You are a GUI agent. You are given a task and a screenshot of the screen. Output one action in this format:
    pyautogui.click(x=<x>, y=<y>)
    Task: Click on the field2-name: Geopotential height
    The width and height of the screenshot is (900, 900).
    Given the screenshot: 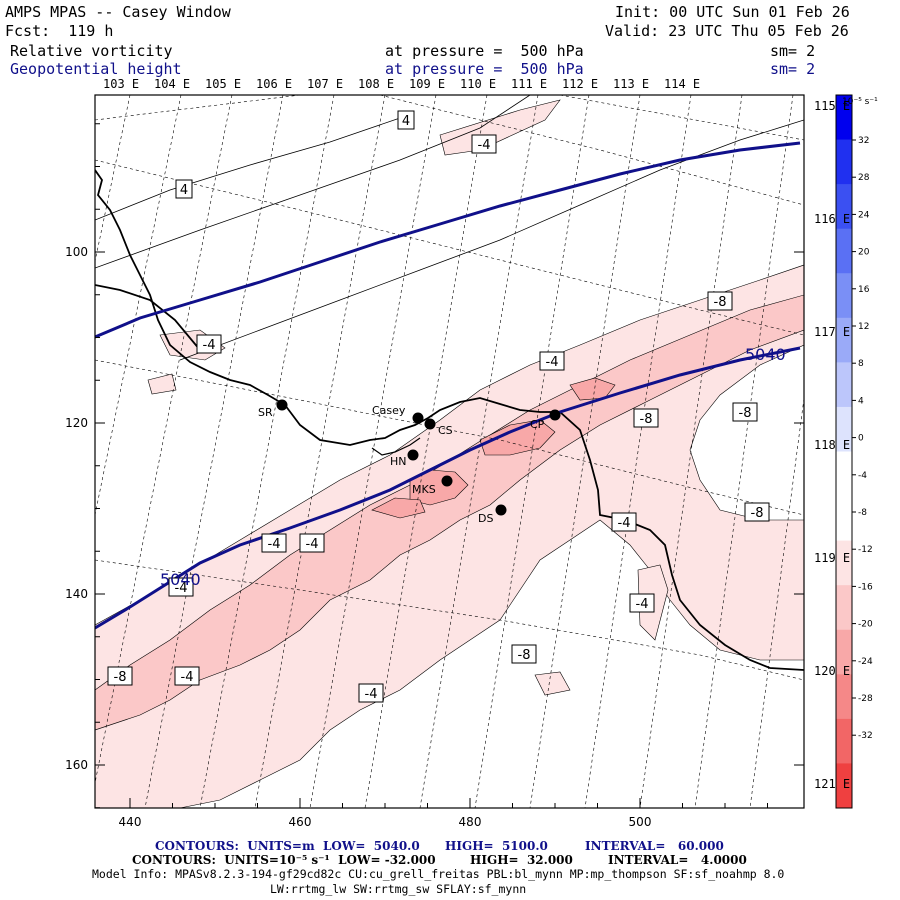 What is the action you would take?
    pyautogui.click(x=96, y=69)
    